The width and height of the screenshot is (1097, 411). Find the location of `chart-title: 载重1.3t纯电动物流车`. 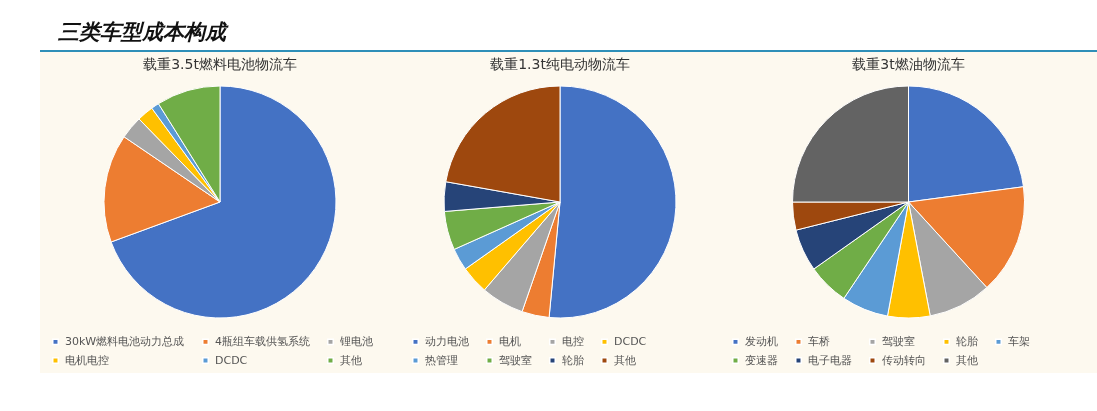

chart-title: 载重1.3t纯电动物流车 is located at coordinates (560, 64).